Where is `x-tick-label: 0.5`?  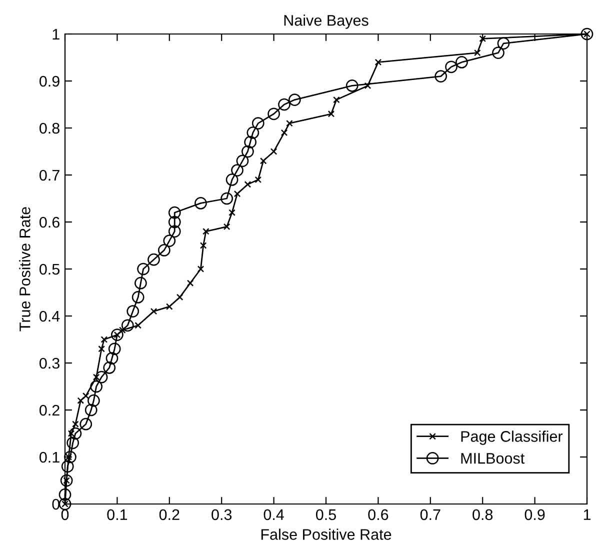 x-tick-label: 0.5 is located at coordinates (326, 514).